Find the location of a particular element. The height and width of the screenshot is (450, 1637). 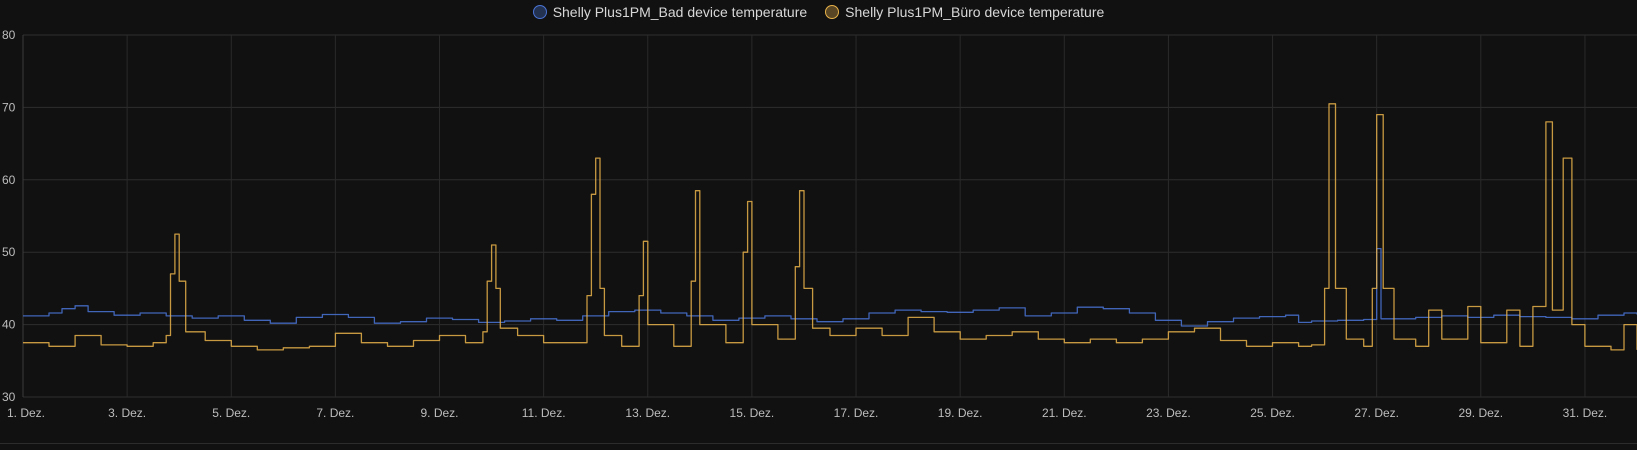

x-tick-label: 19. Dez. is located at coordinates (960, 413).